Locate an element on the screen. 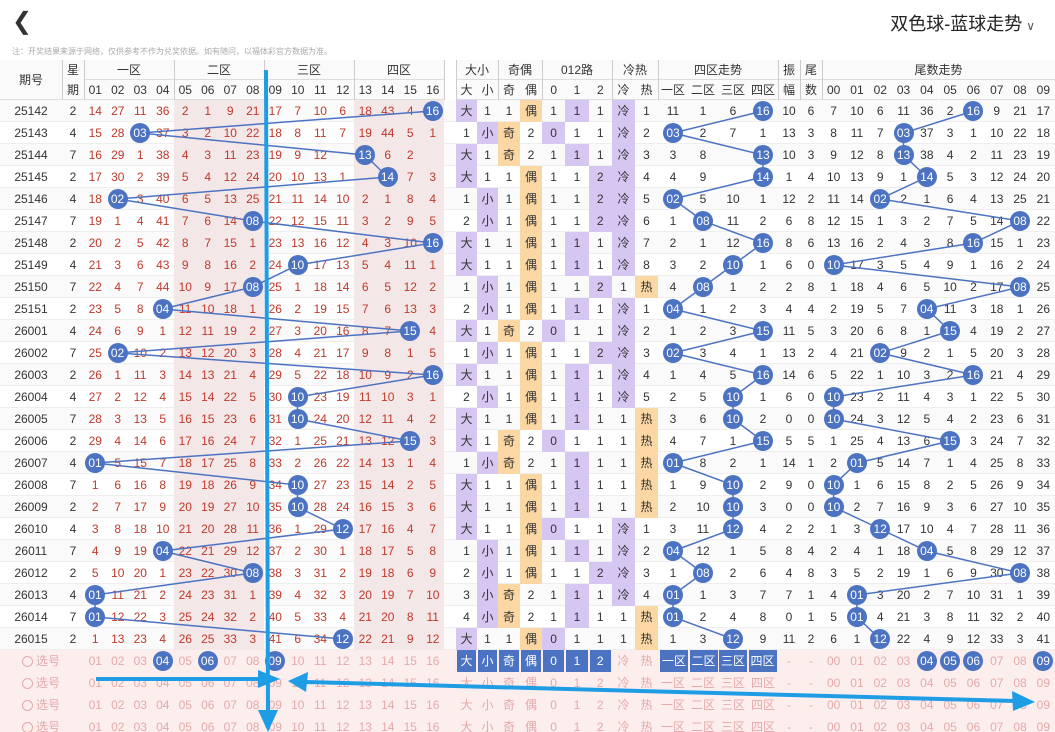  select-option-selected: 小 is located at coordinates (487, 661).